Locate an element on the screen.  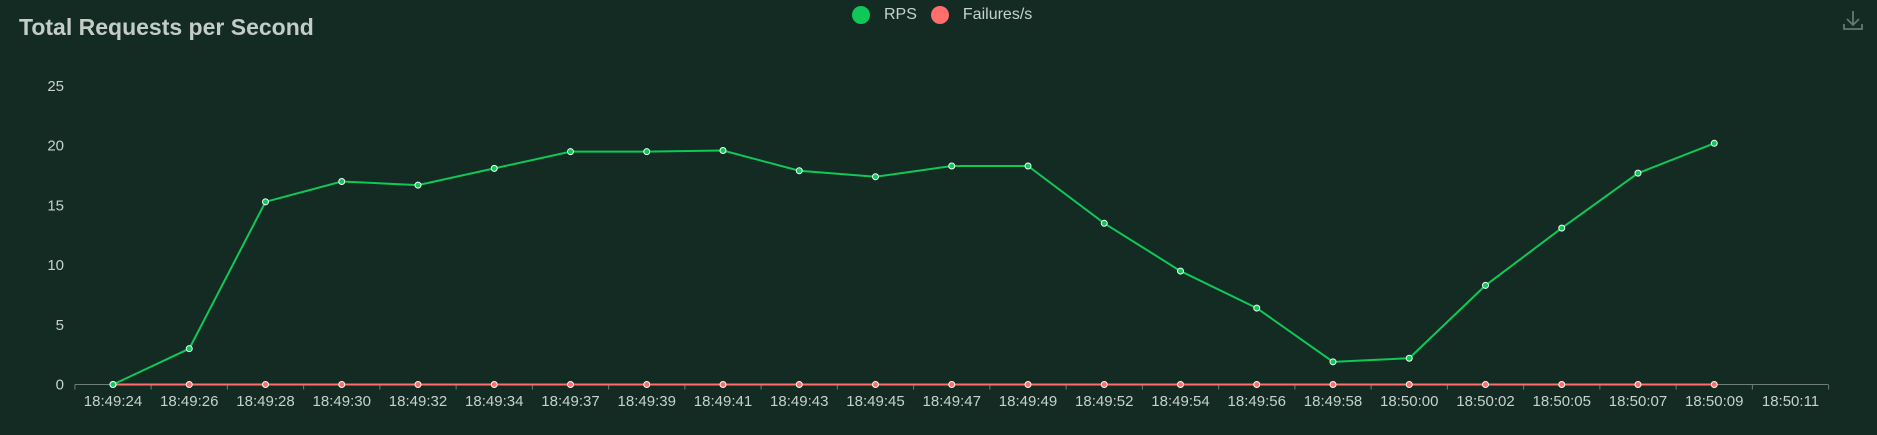
x-tick-label: 18:50:07 is located at coordinates (1638, 401).